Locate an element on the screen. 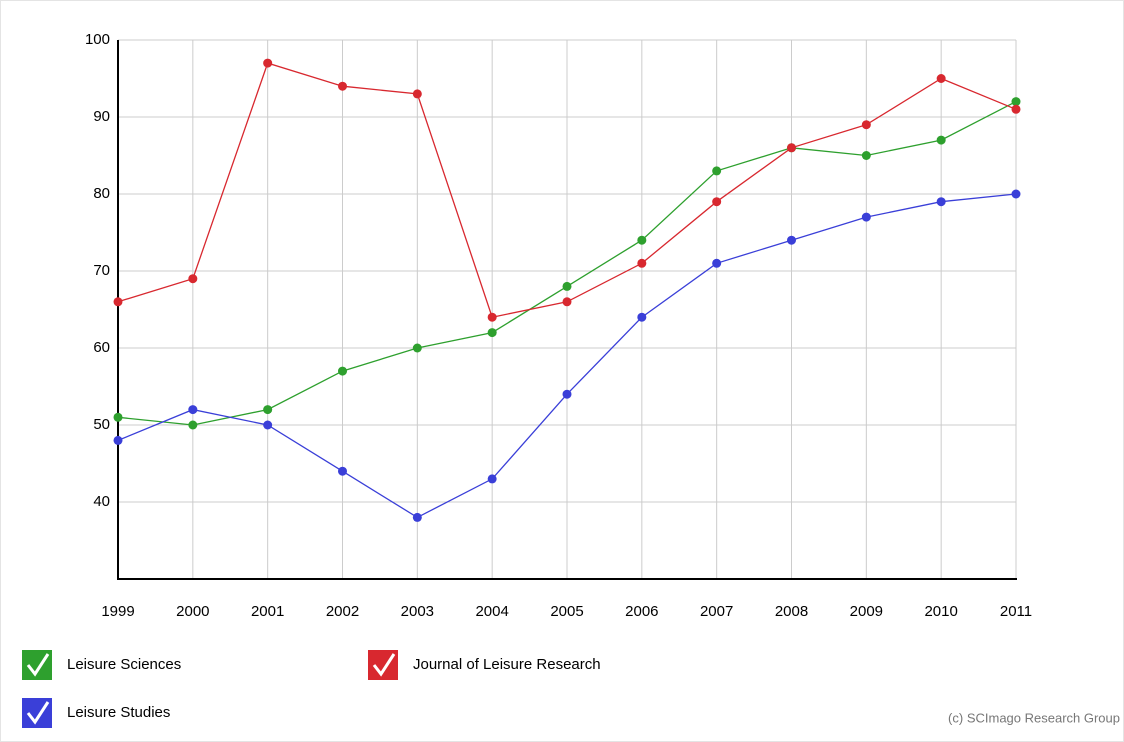  x-tick-label: 2009 is located at coordinates (866, 611).